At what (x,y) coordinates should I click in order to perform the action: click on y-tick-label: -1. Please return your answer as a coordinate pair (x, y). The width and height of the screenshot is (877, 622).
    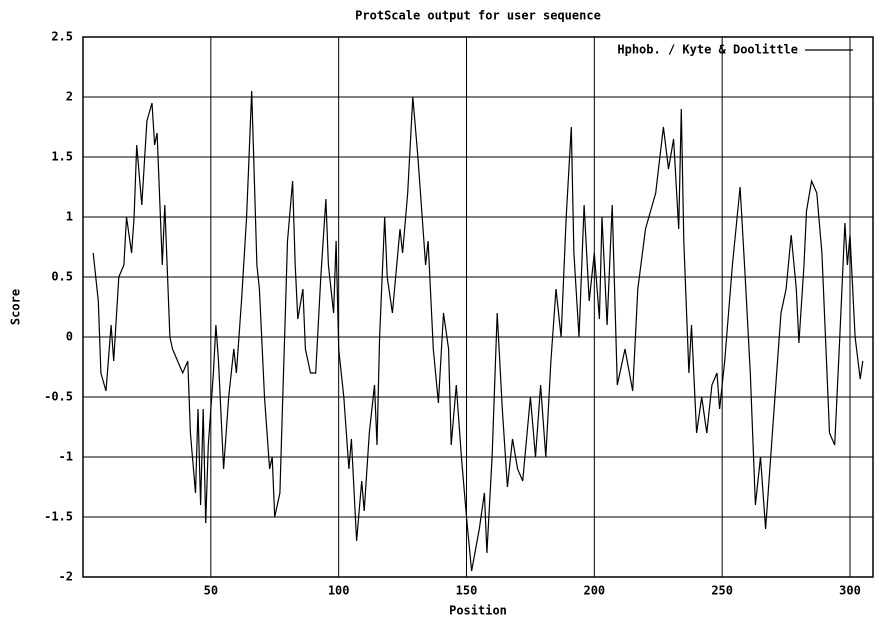
    Looking at the image, I should click on (66, 457).